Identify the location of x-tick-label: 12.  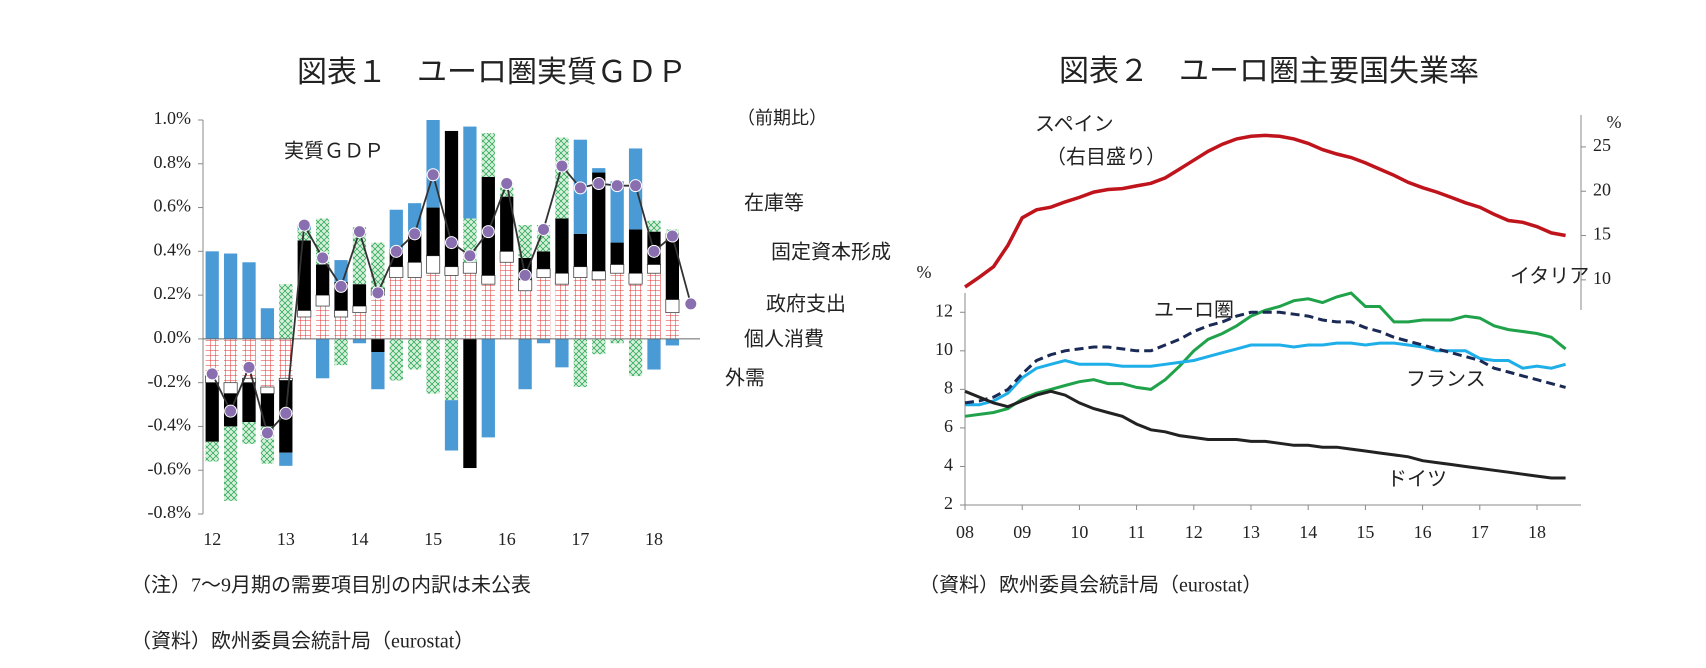
(1194, 532).